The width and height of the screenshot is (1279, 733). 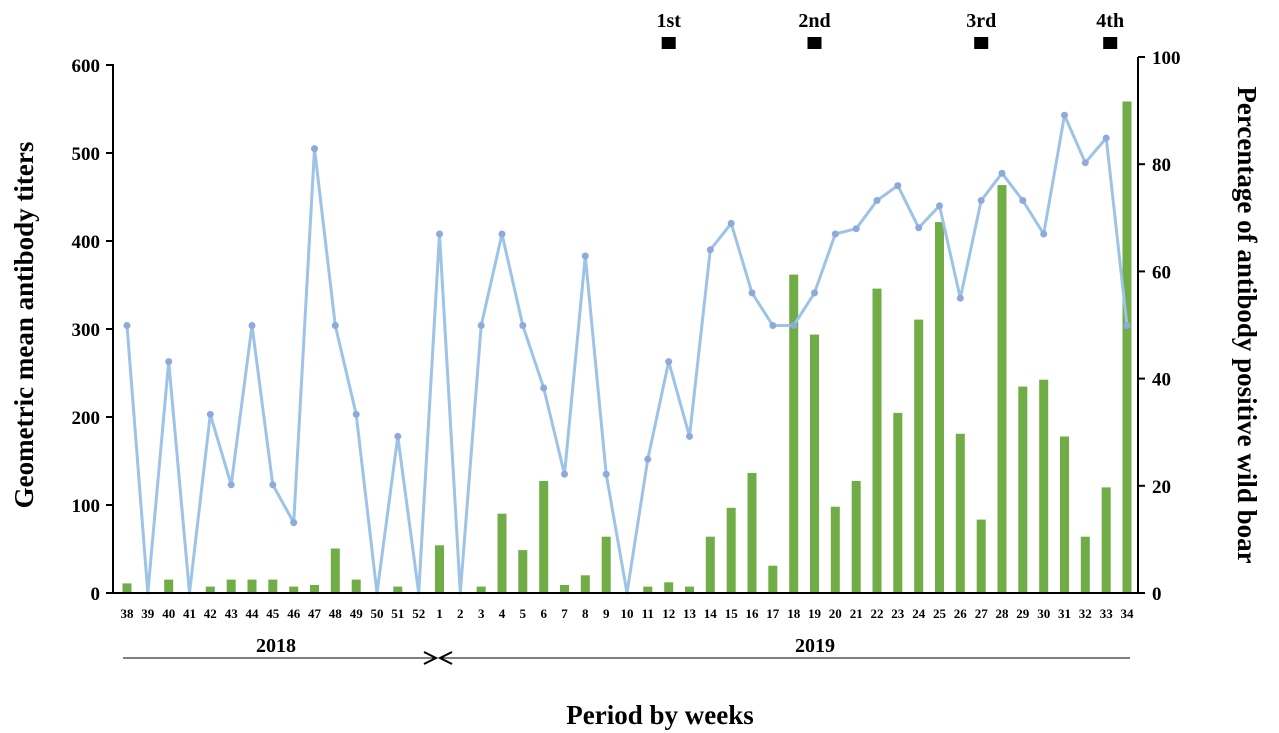 What do you see at coordinates (86, 242) in the screenshot?
I see `left-tick-label: 400` at bounding box center [86, 242].